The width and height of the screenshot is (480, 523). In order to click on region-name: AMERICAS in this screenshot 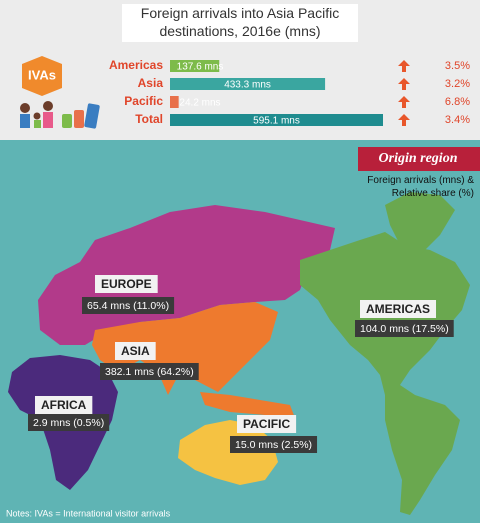, I will do `click(398, 309)`.